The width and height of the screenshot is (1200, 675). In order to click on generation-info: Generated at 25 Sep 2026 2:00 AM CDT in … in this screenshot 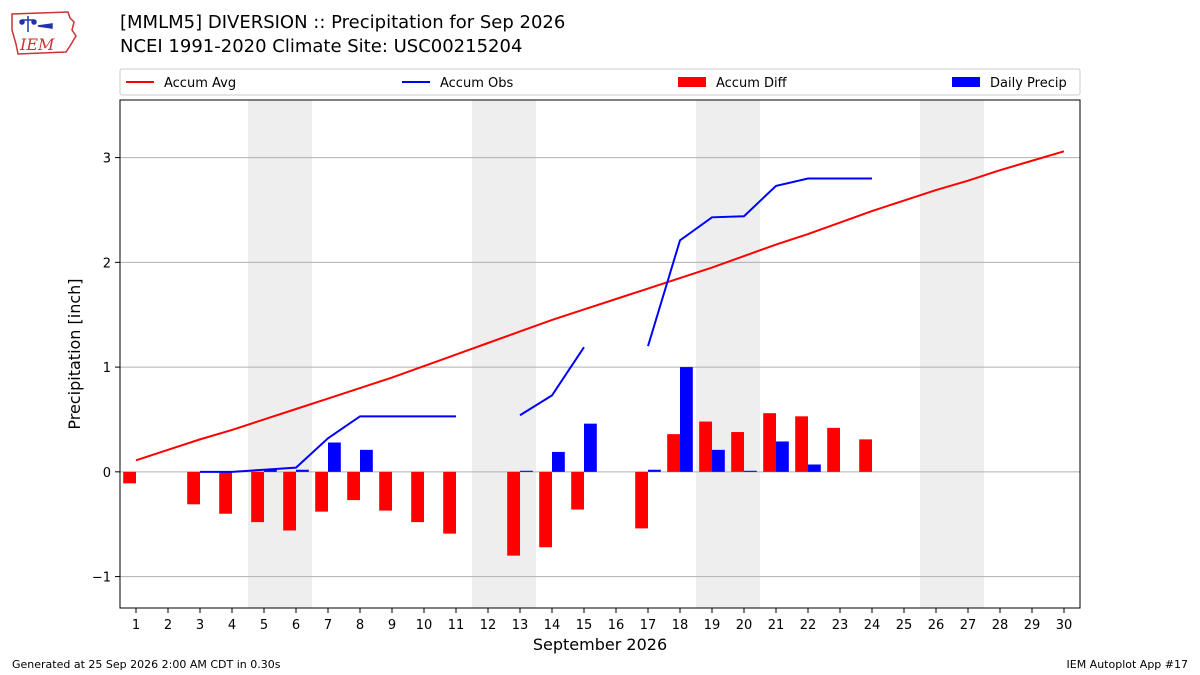, I will do `click(146, 664)`.